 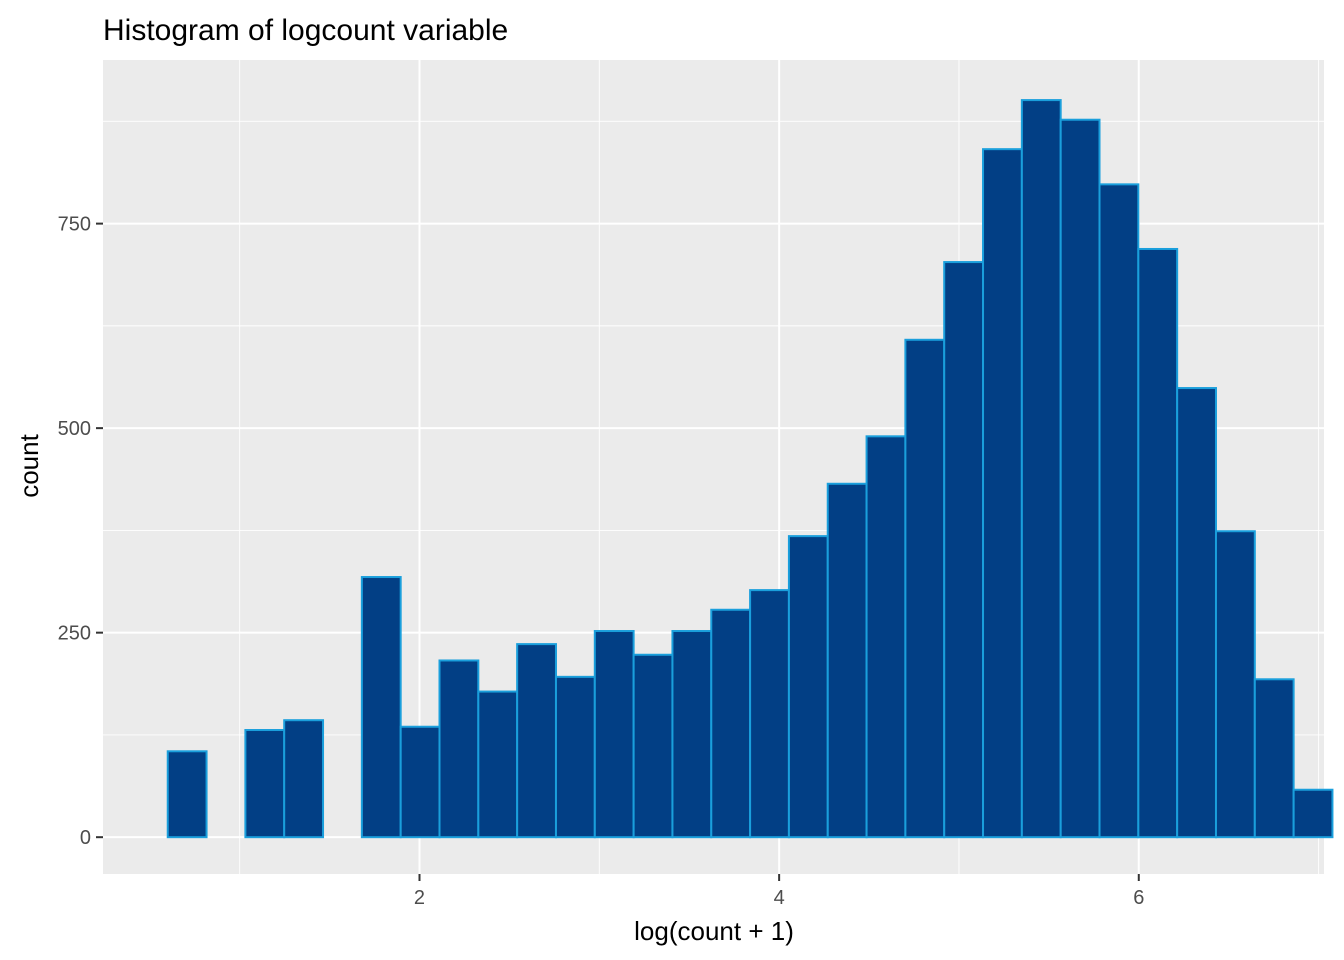 I want to click on x-tick-label: 4, so click(x=779, y=898).